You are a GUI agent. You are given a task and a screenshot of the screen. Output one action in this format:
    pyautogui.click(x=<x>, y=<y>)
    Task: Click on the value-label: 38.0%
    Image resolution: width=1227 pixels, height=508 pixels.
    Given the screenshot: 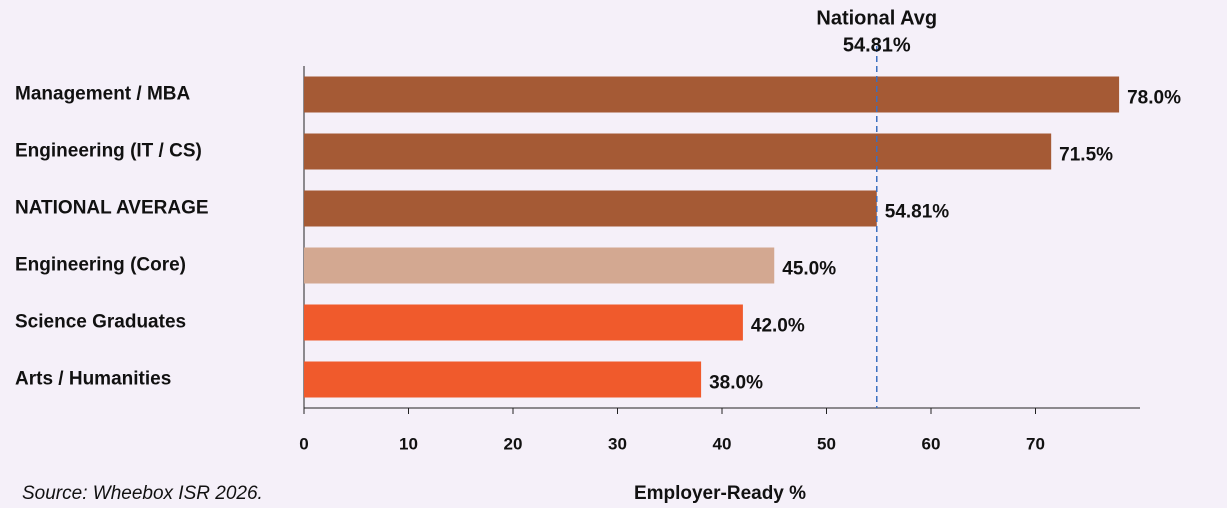 What is the action you would take?
    pyautogui.click(x=736, y=383)
    